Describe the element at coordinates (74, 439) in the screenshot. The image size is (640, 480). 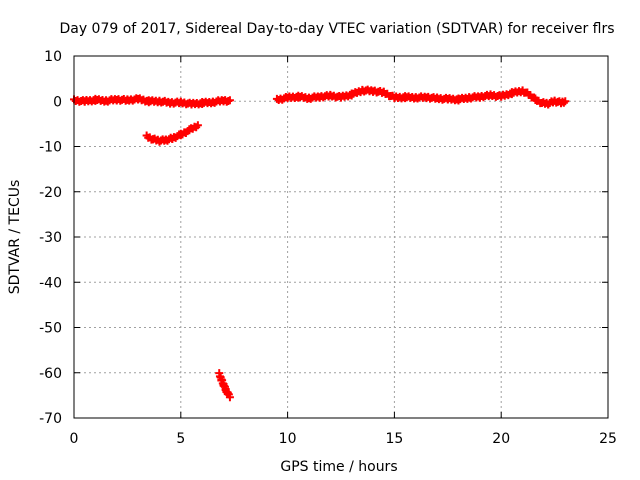
I see `x-tick-label: 0` at that location.